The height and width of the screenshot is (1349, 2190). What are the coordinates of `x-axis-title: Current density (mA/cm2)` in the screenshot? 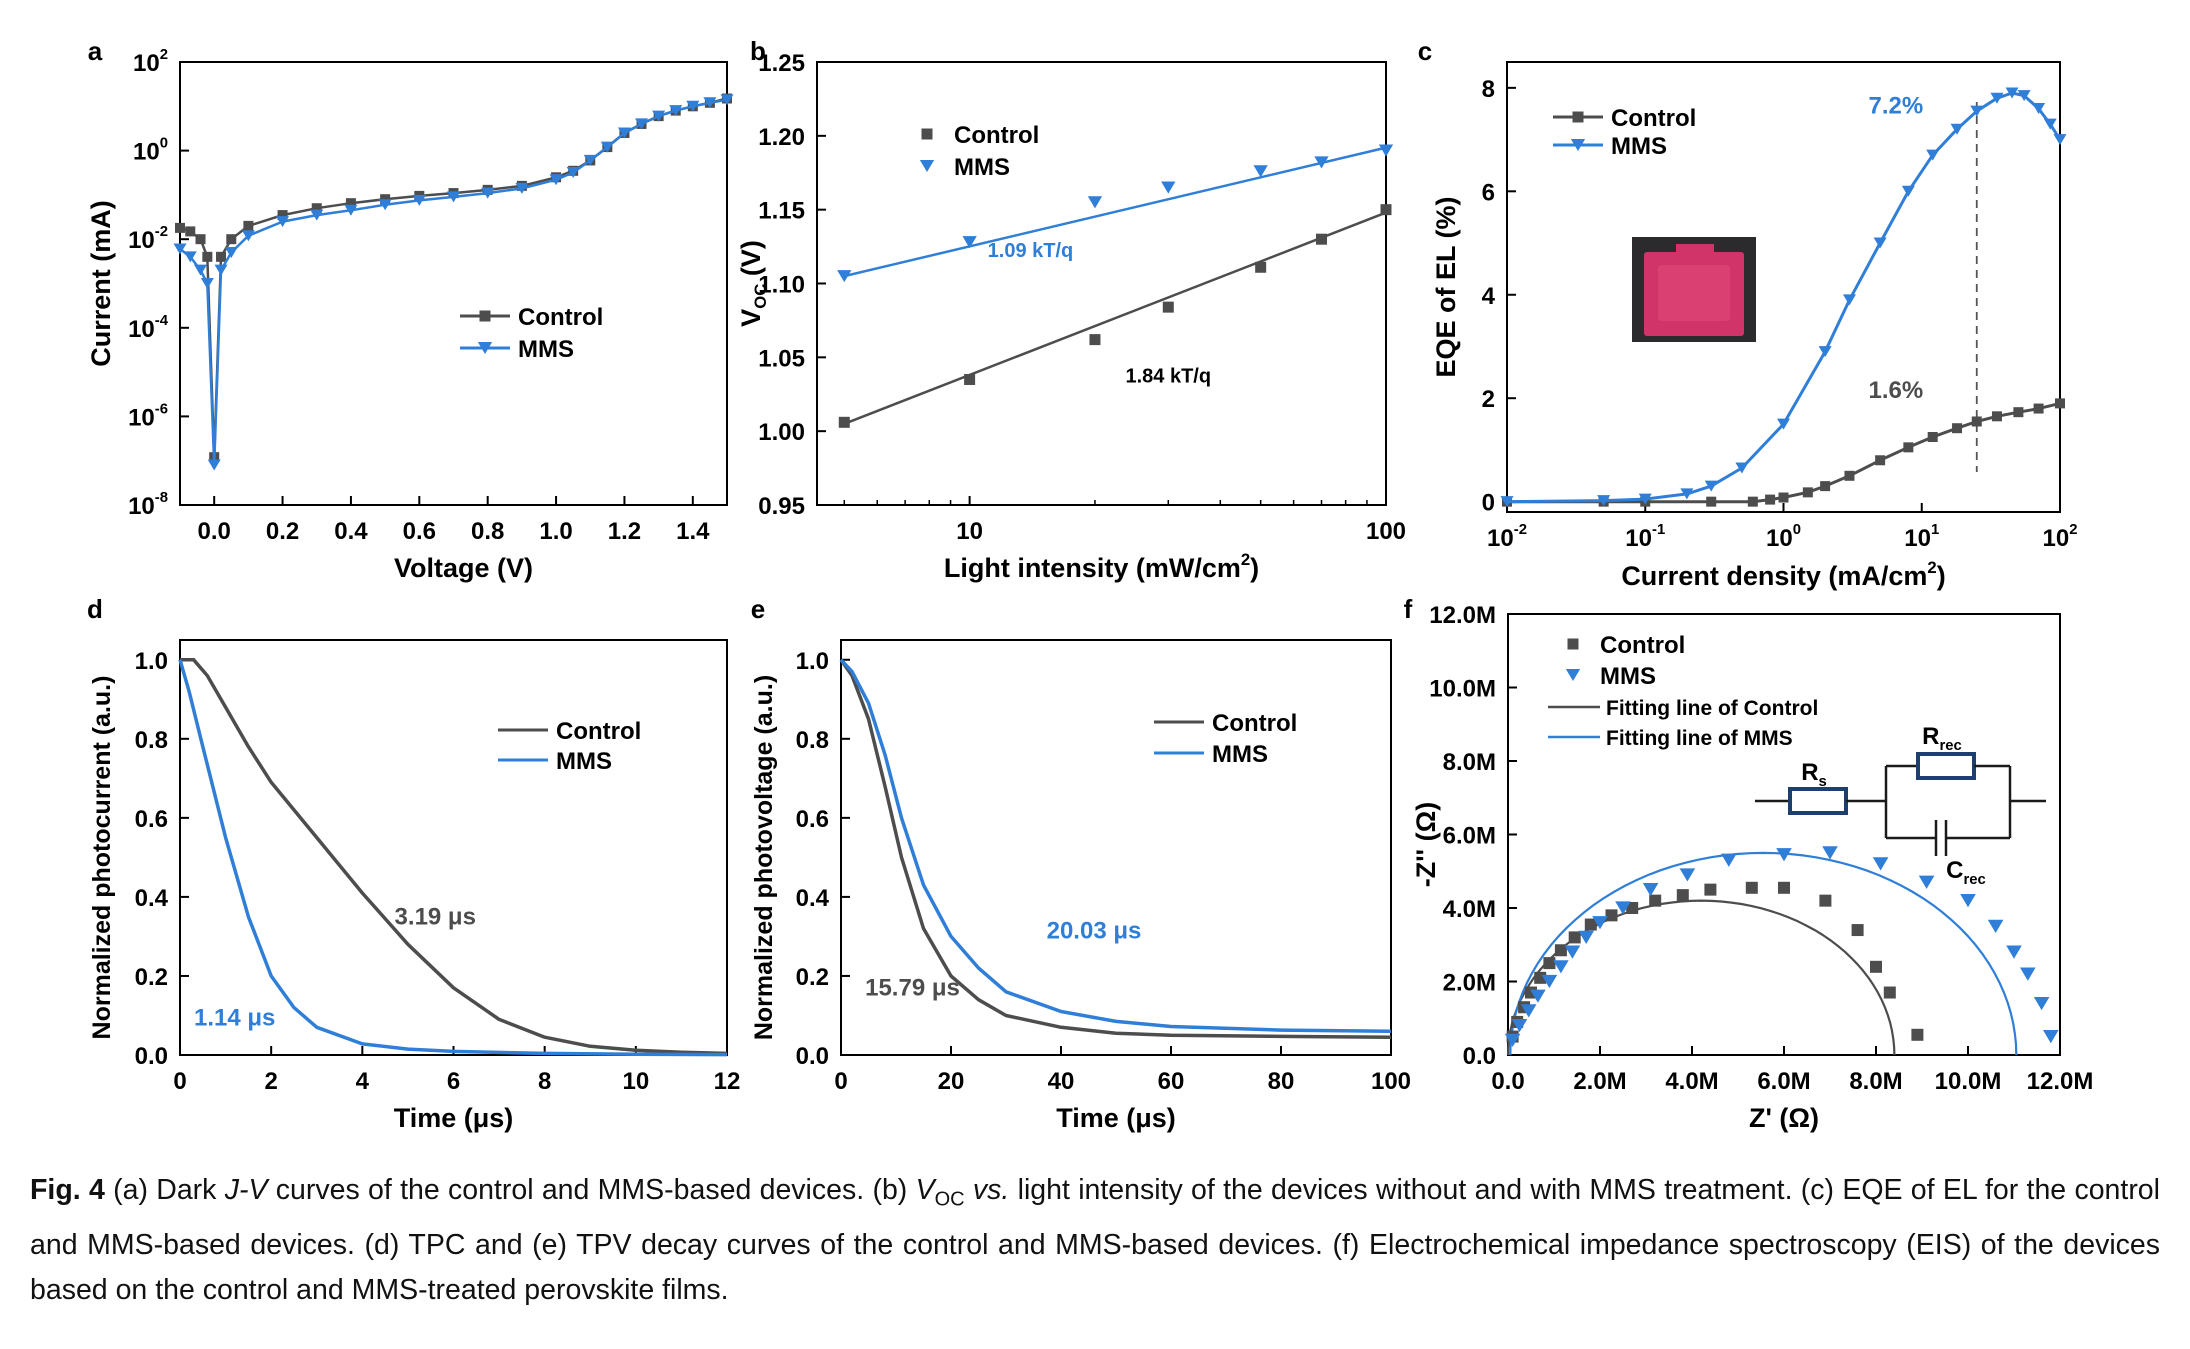 It's located at (1783, 574).